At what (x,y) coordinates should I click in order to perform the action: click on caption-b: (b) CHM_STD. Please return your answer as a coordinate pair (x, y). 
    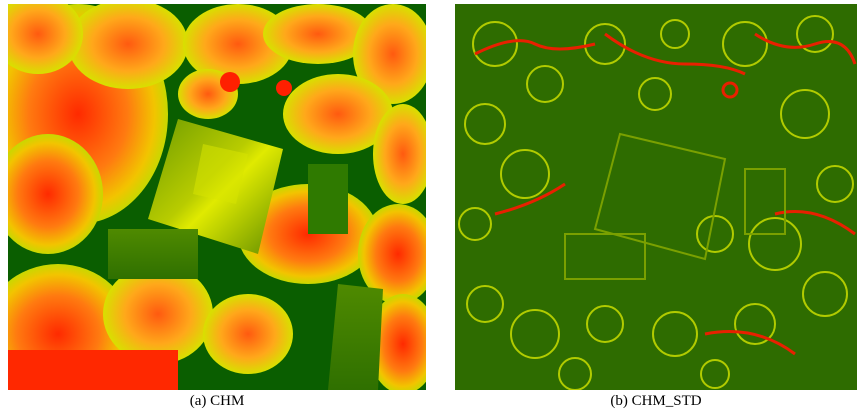
    Looking at the image, I should click on (656, 401).